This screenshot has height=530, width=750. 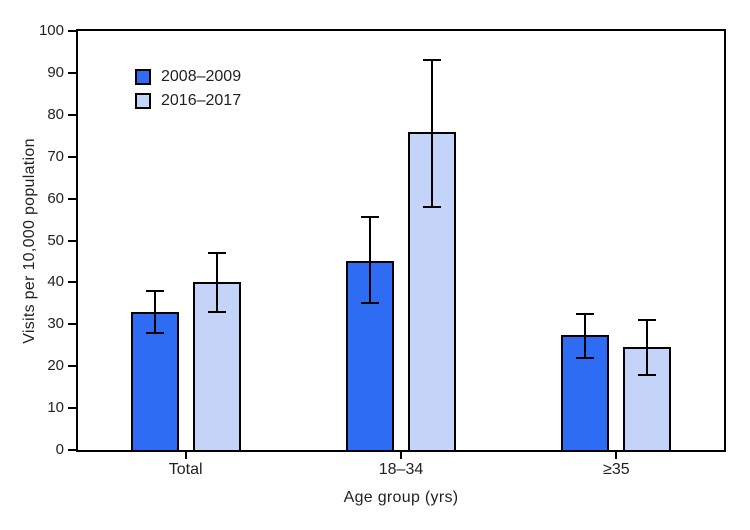 I want to click on x-axis-title: Age group (yrs), so click(x=401, y=497).